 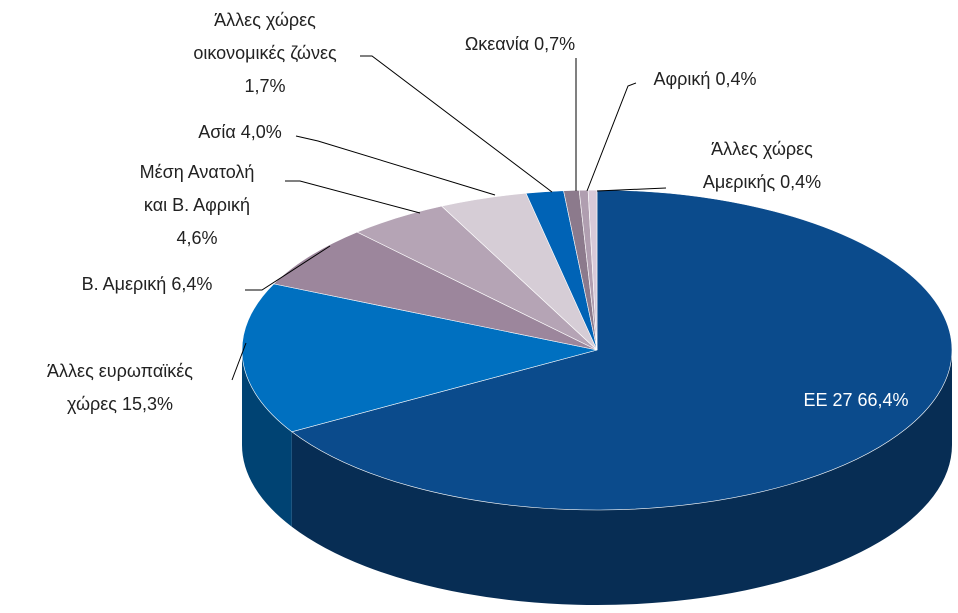 I want to click on category-label: Άλλες χώρες οικονομικές ζώνες, so click(x=265, y=36).